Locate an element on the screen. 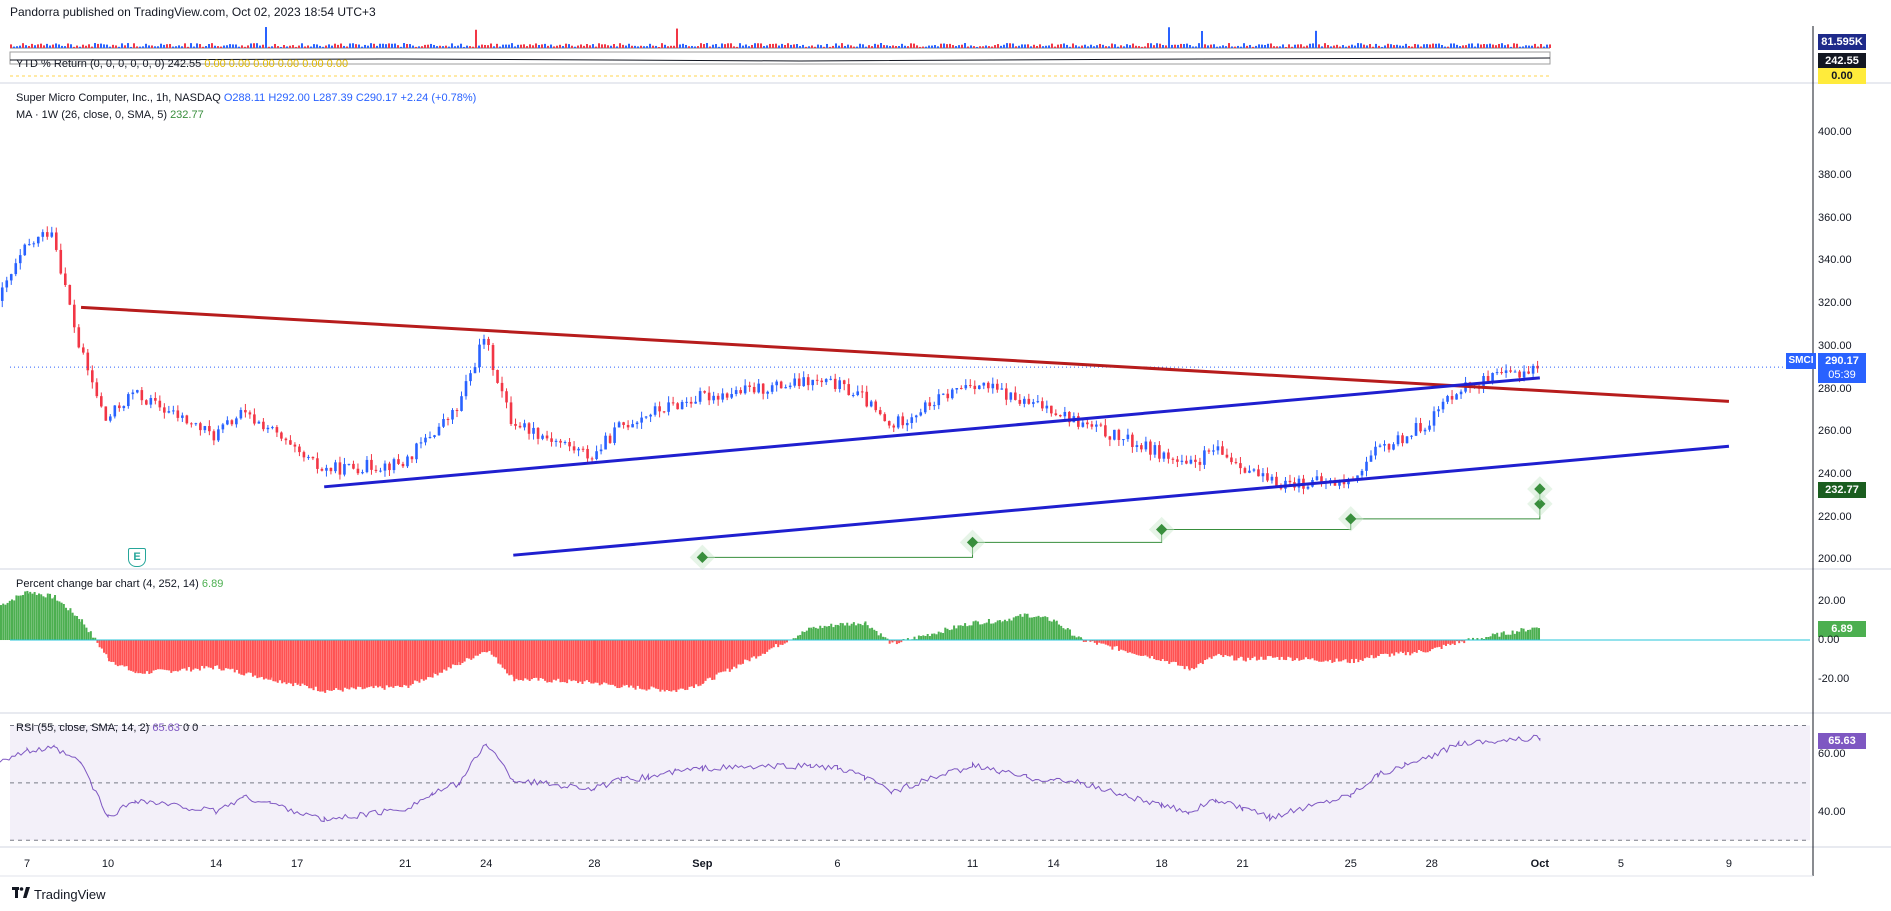  pct-label: Percent change bar chart (4, 252, 14) is located at coordinates (107, 584).